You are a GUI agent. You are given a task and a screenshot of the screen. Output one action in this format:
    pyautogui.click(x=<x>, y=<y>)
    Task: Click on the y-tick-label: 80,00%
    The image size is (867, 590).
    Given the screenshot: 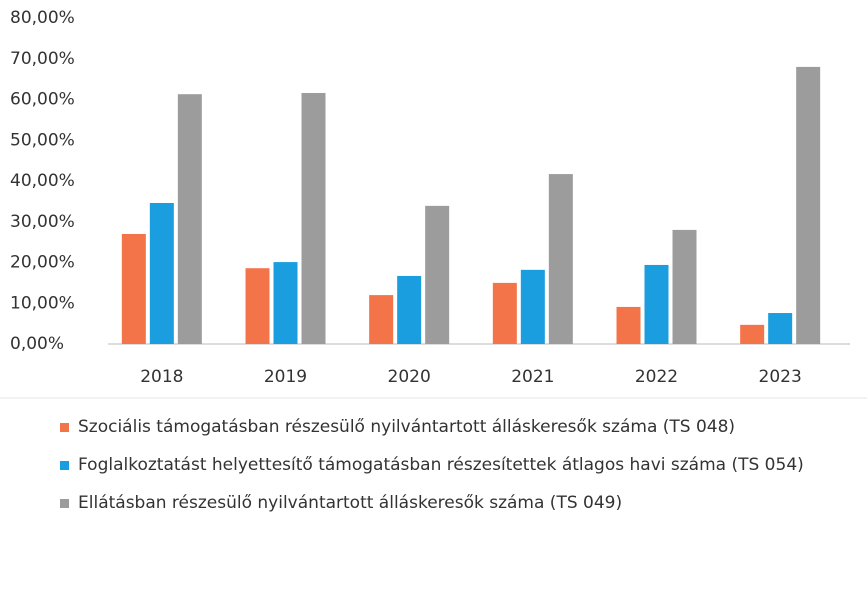 What is the action you would take?
    pyautogui.click(x=42, y=18)
    